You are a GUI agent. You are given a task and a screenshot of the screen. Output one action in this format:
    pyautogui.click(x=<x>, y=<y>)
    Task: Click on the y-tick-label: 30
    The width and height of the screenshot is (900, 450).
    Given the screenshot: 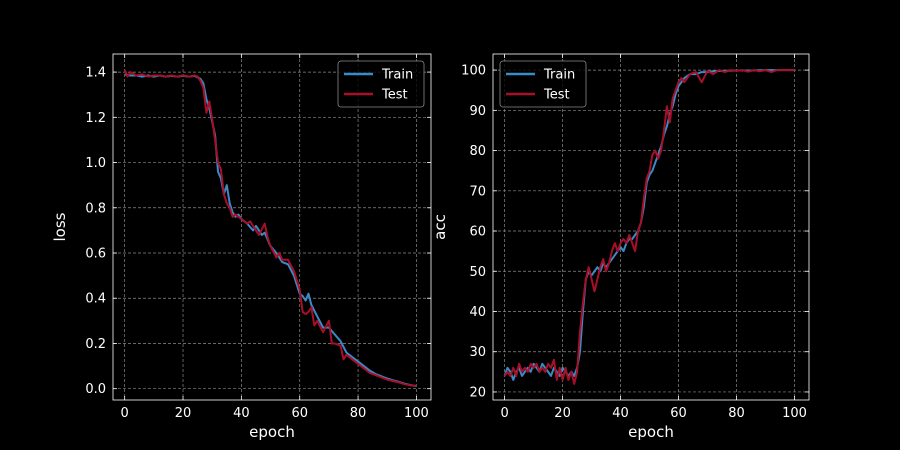 What is the action you would take?
    pyautogui.click(x=477, y=352)
    